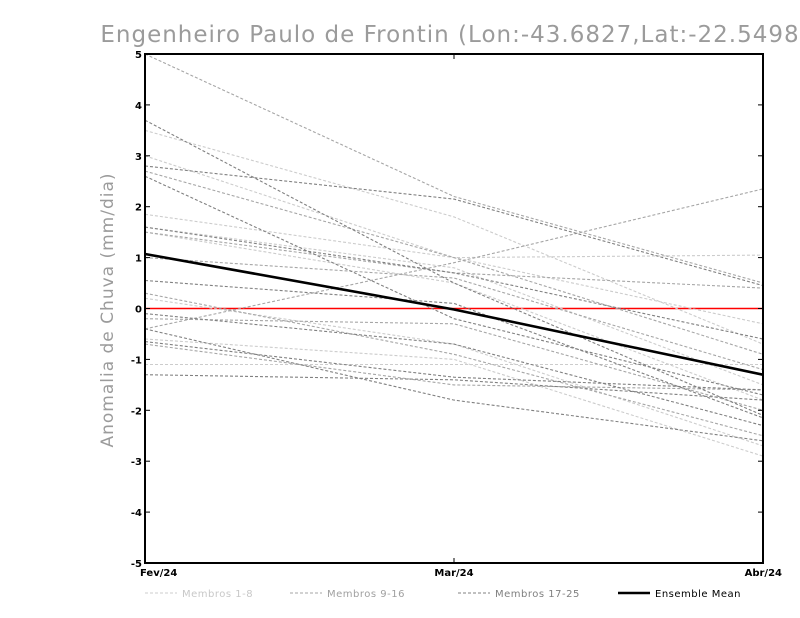 The width and height of the screenshot is (800, 618). What do you see at coordinates (108, 309) in the screenshot?
I see `y-axis-label: Anomalia de Chuva (mm/dia)` at bounding box center [108, 309].